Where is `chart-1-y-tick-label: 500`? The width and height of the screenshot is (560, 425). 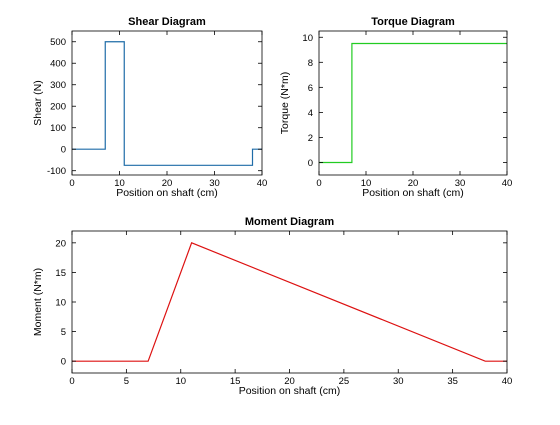 chart-1-y-tick-label: 500 is located at coordinates (58, 42).